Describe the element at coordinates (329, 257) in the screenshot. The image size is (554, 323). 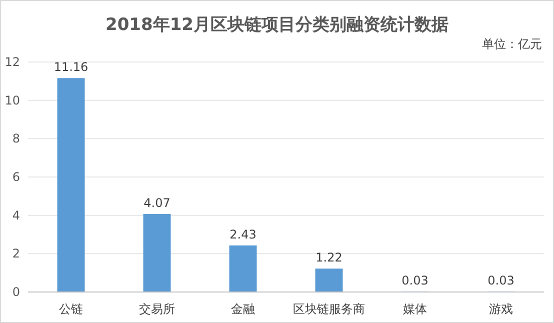
I see `data-label: 1.22` at that location.